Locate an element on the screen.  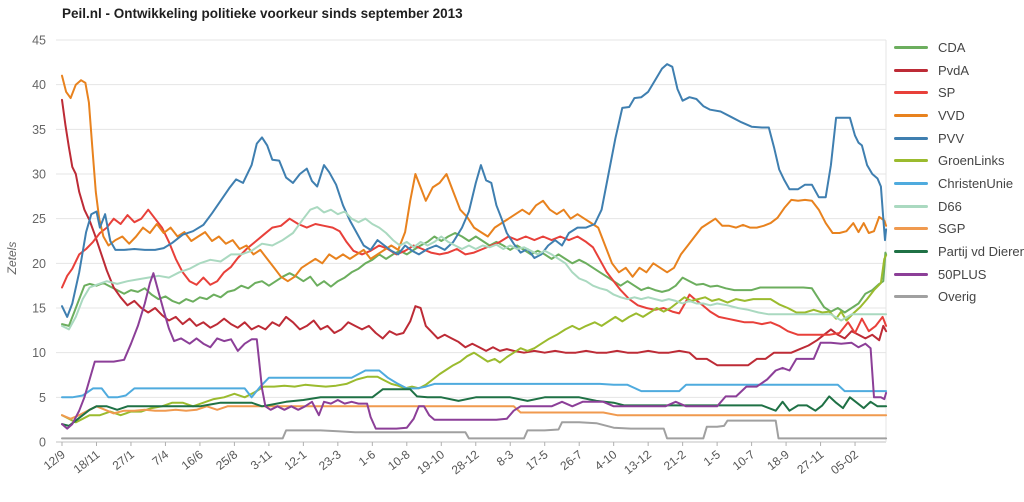
y-tick-label: 30 is located at coordinates (39, 175).